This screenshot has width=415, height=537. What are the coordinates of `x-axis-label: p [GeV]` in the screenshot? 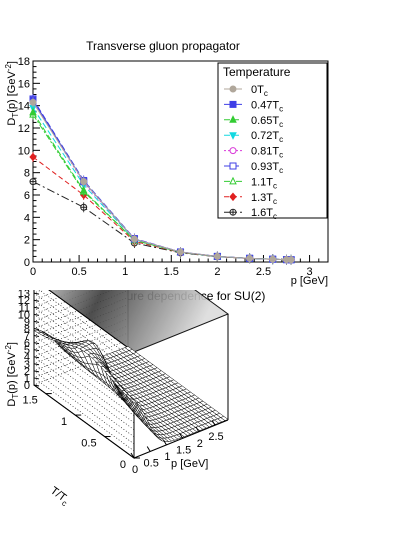 It's located at (189, 464).